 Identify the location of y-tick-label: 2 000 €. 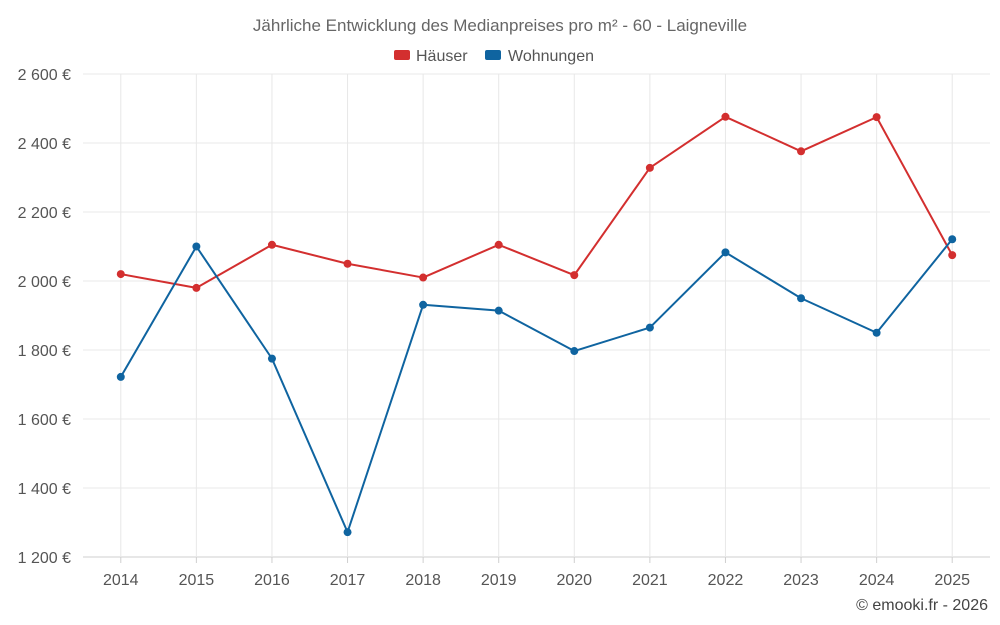
(44, 282).